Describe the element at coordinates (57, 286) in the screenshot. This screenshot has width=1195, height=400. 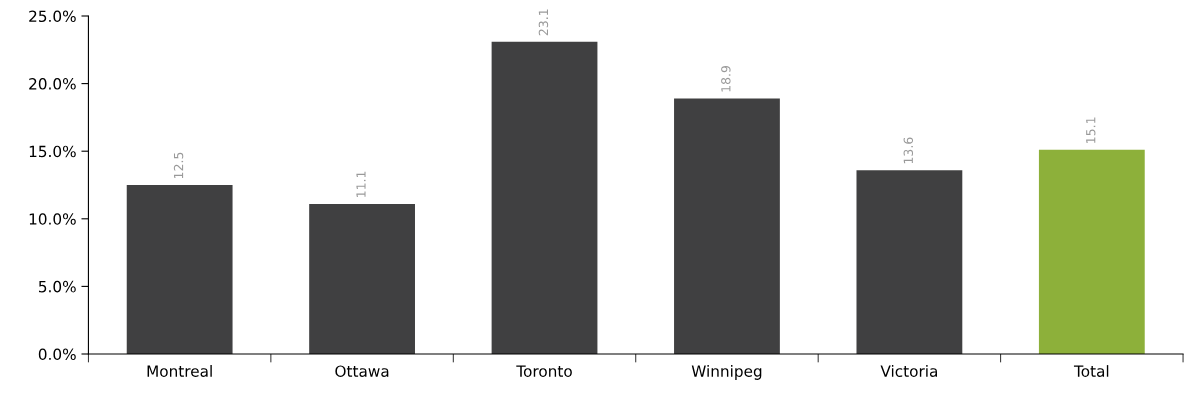
I see `y-tick-label: 5.0%` at that location.